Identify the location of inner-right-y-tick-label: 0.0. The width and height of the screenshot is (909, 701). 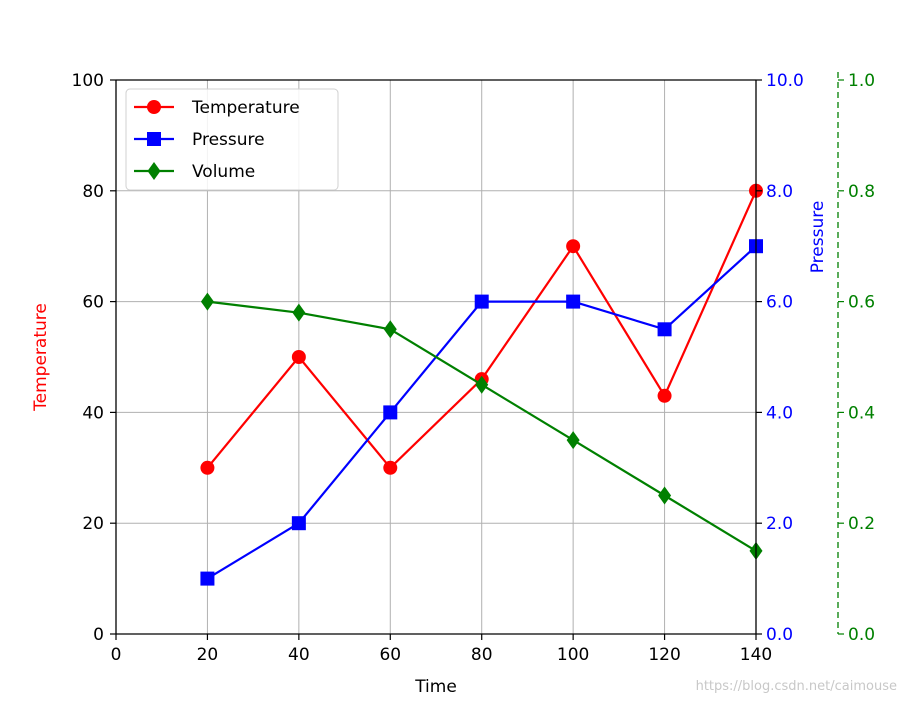
(779, 635).